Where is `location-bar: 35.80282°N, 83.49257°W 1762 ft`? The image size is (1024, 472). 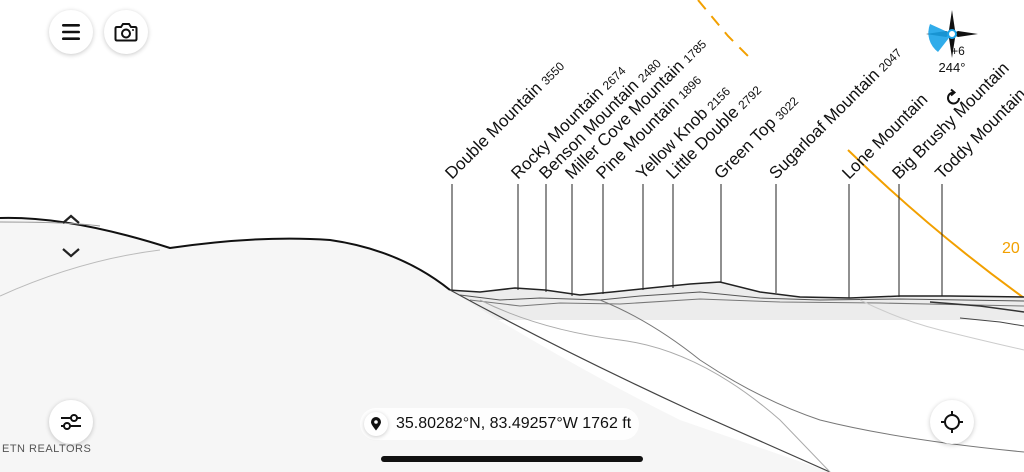
location-bar: 35.80282°N, 83.49257°W 1762 ft is located at coordinates (500, 424).